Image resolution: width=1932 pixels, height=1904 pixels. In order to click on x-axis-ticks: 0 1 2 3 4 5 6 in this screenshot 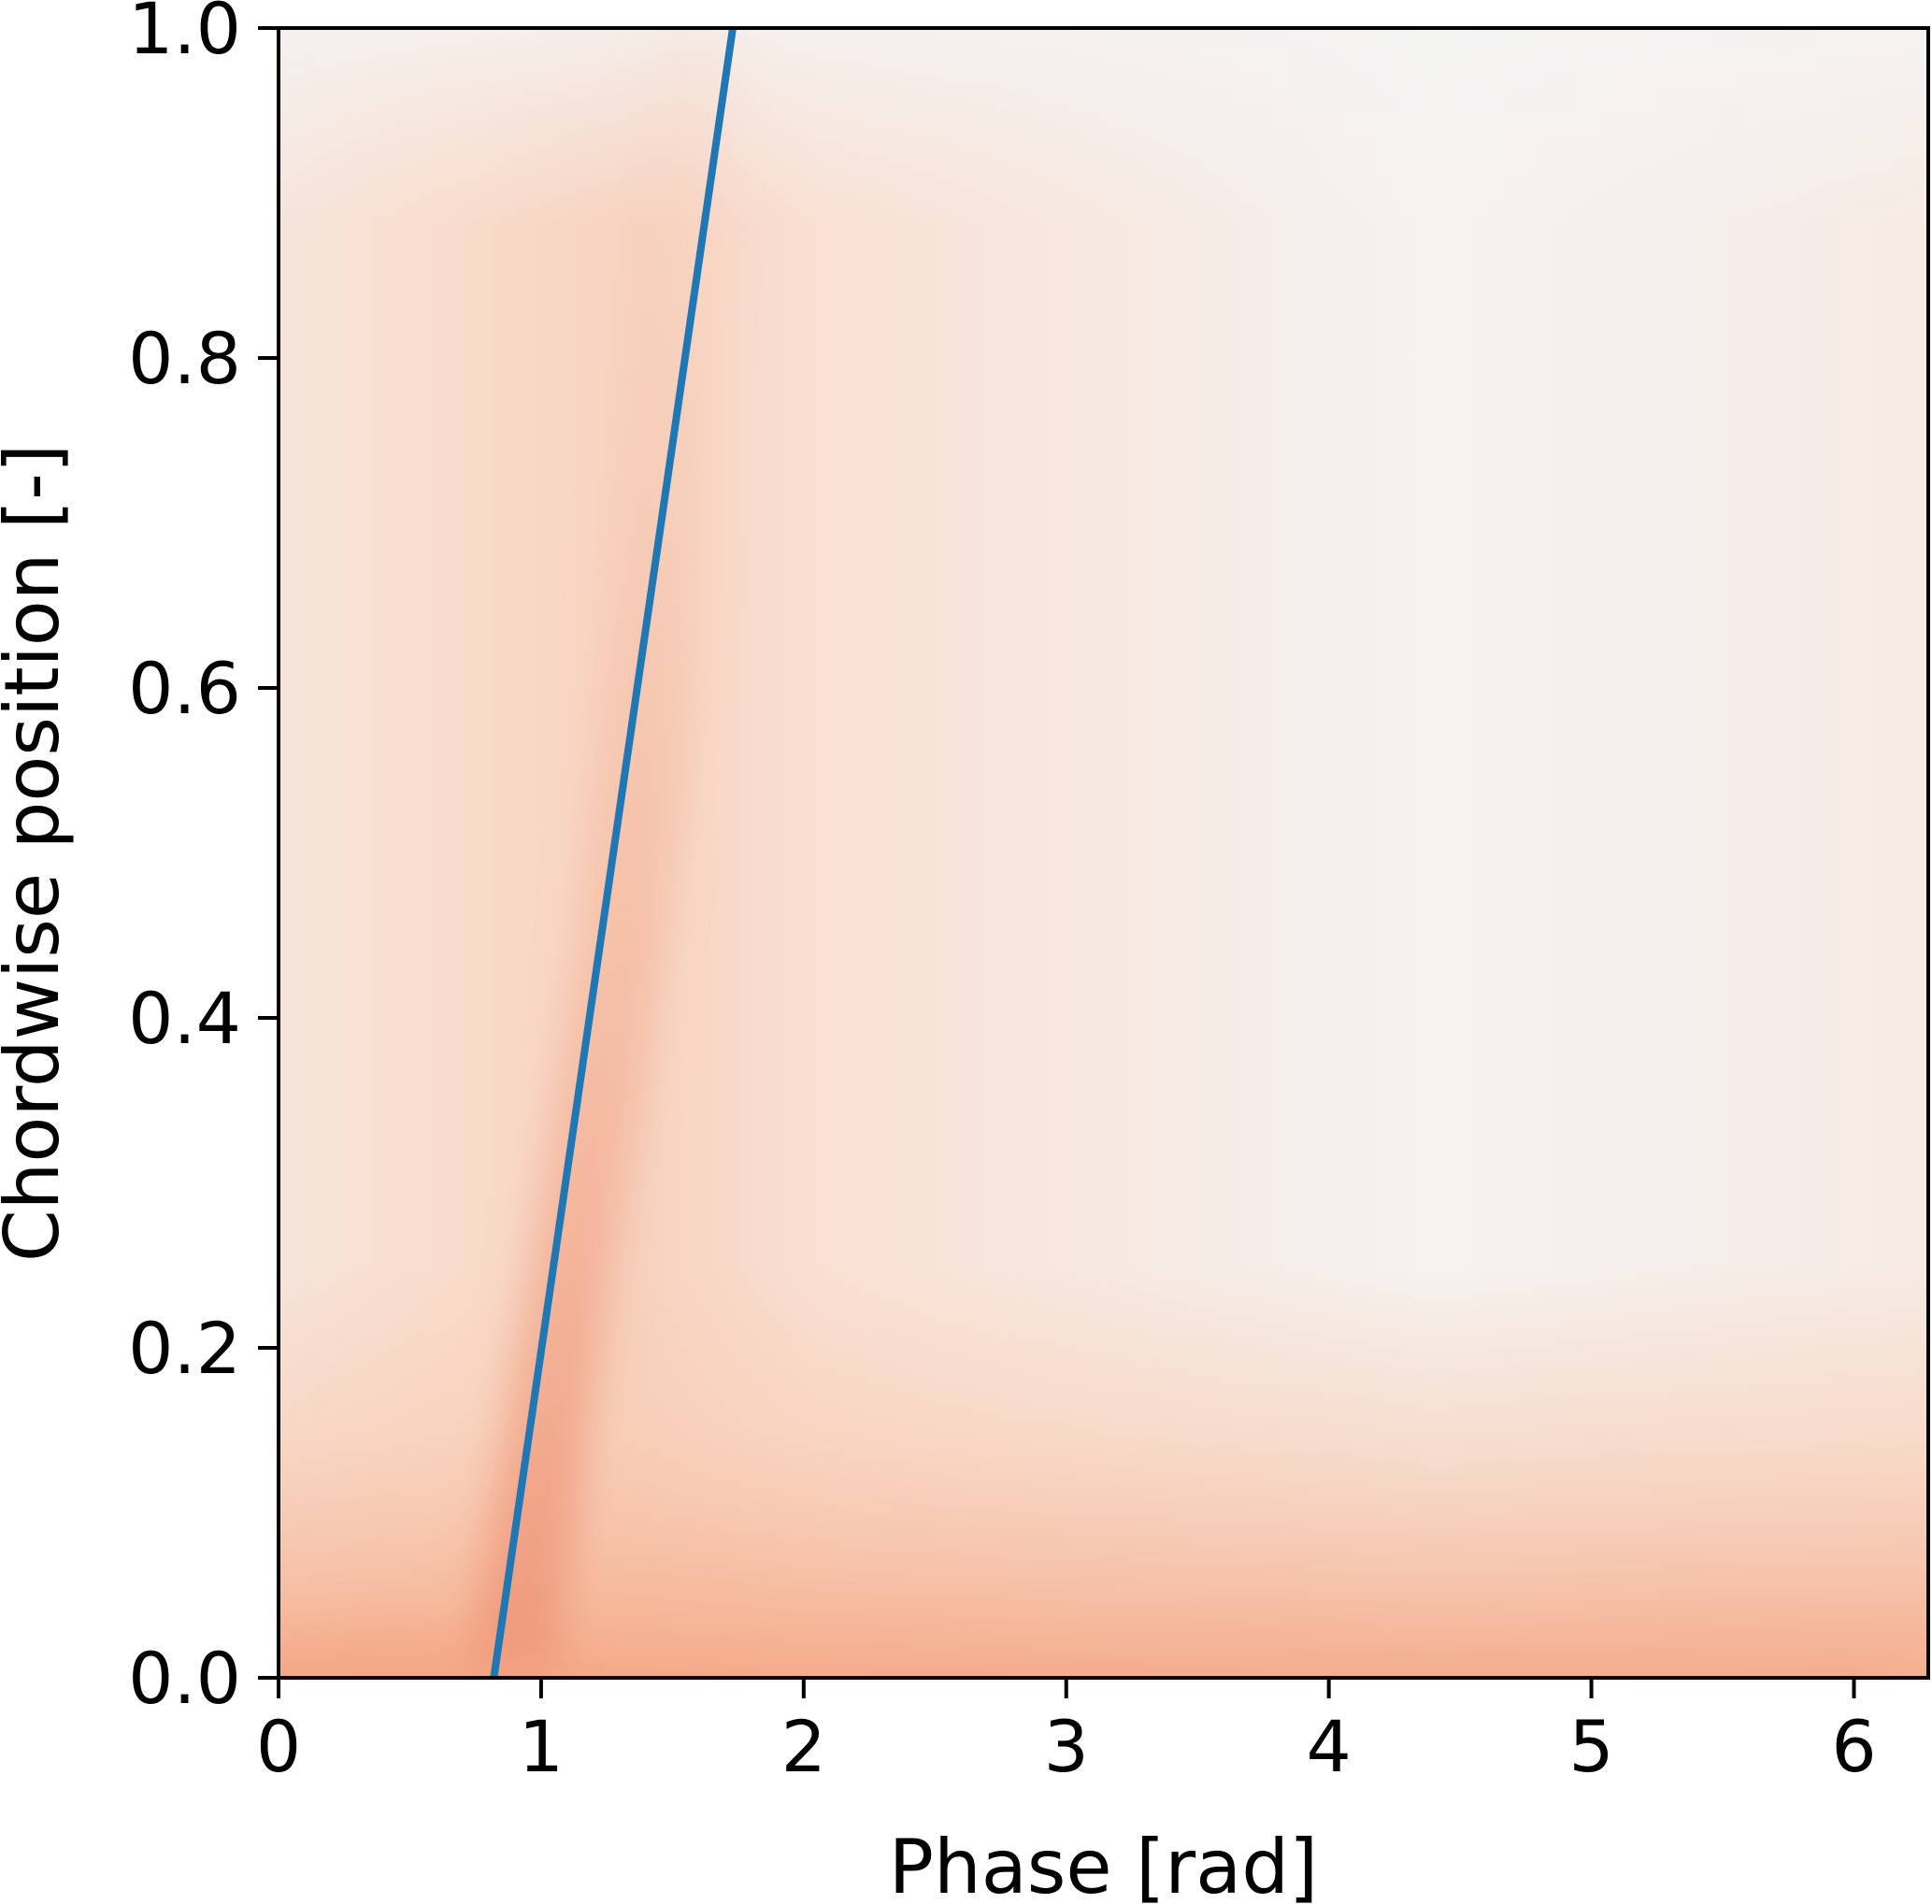, I will do `click(1066, 1733)`.